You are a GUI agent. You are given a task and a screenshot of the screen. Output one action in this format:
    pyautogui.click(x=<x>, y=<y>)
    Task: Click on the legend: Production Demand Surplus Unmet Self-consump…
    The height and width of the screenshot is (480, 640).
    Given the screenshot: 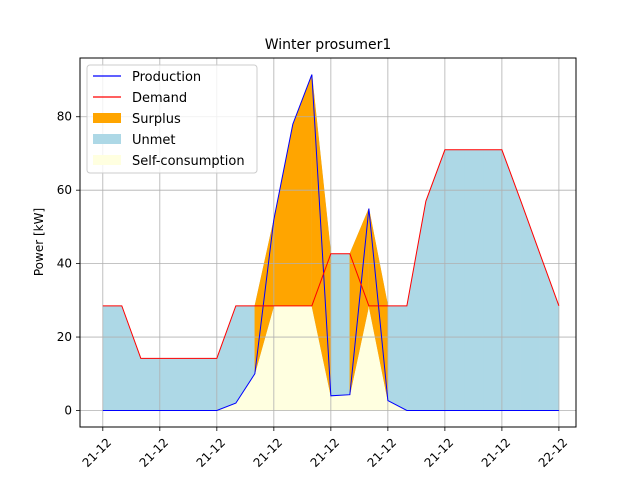 What is the action you would take?
    pyautogui.click(x=172, y=119)
    